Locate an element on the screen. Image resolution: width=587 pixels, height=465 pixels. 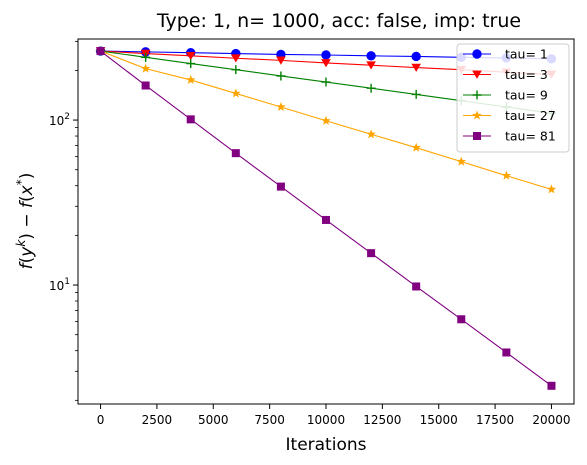
x-tick-label: 17500 is located at coordinates (495, 420).